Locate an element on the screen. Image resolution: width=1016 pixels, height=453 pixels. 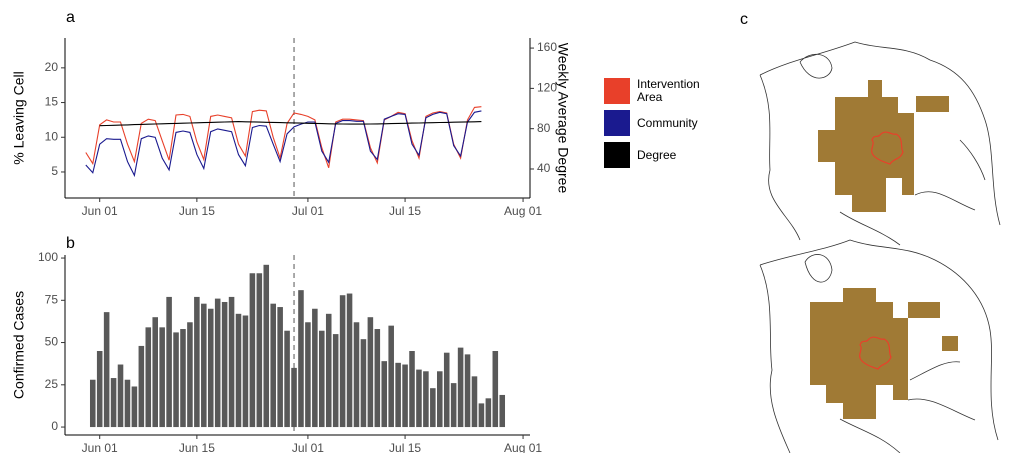
y2-axis-label: Weekly Average Degree is located at coordinates (563, 118).